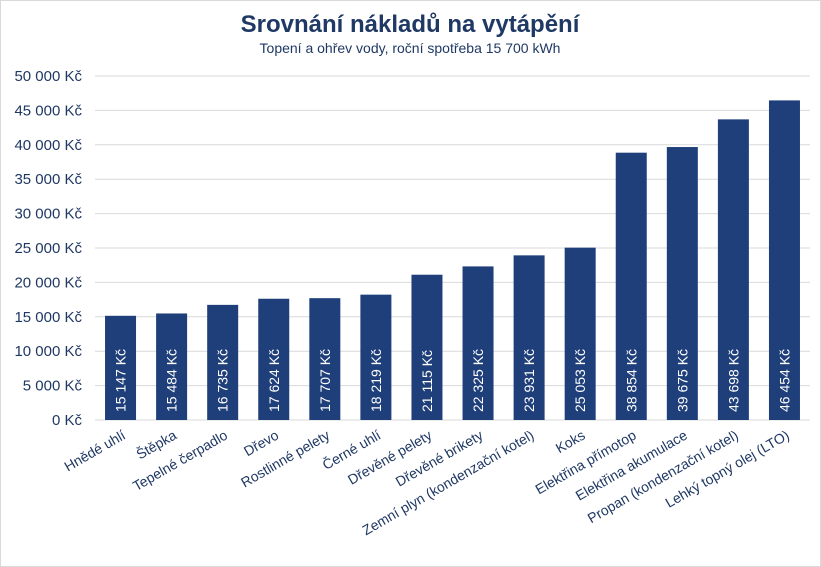 The image size is (821, 567). What do you see at coordinates (478, 380) in the screenshot?
I see `data-label: 22 325 Kč` at bounding box center [478, 380].